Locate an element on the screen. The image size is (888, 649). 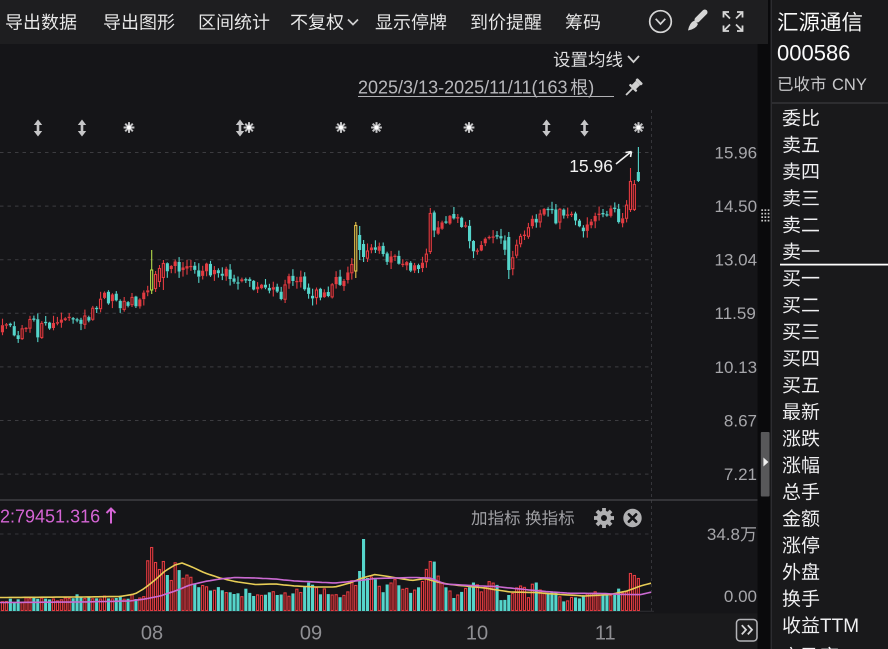
svg-text: 14.50 is located at coordinates (736, 206).